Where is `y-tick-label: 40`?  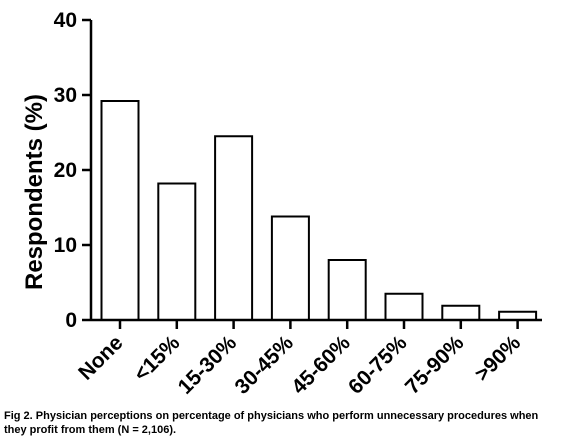
y-tick-label: 40 is located at coordinates (65, 20).